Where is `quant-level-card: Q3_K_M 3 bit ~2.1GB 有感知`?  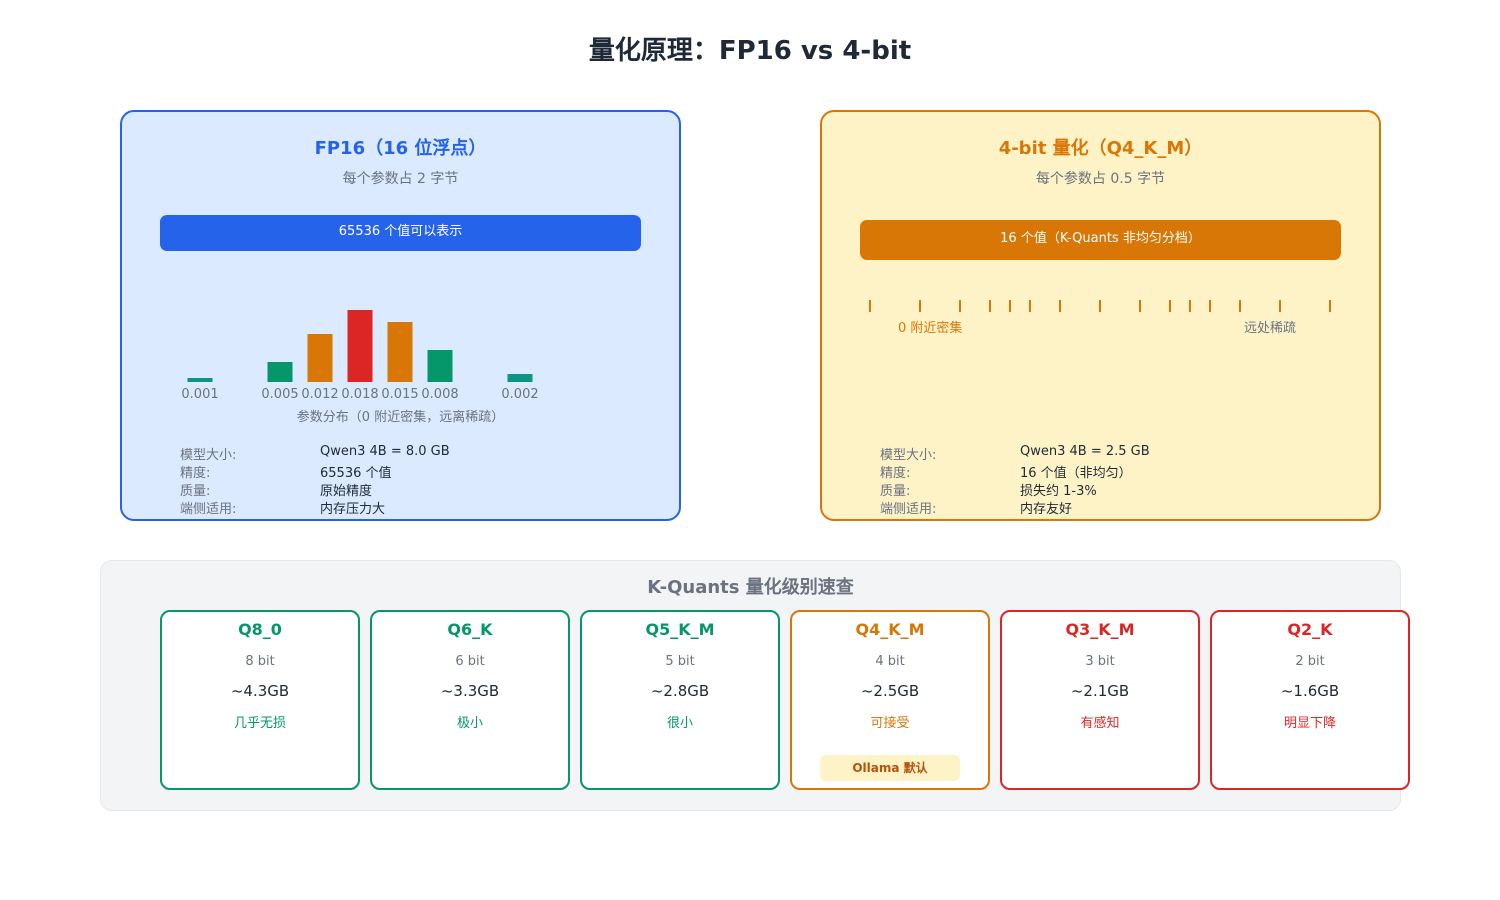
quant-level-card: Q3_K_M 3 bit ~2.1GB 有感知 is located at coordinates (1100, 700).